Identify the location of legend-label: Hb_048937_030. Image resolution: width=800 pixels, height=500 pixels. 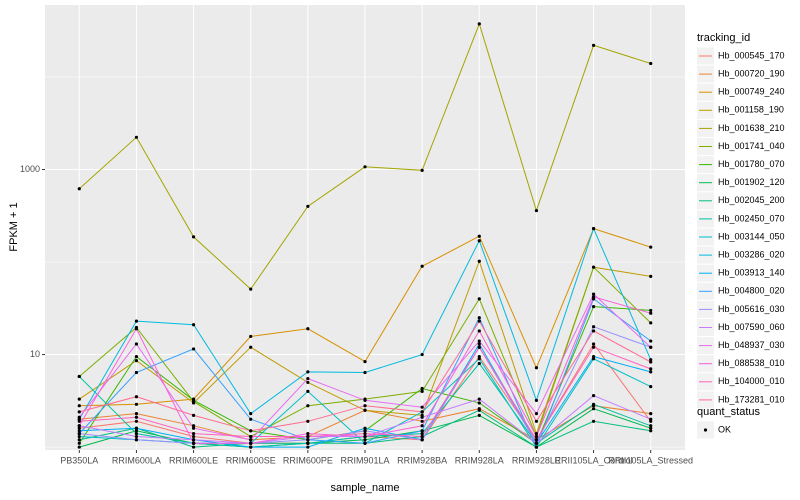
(751, 345).